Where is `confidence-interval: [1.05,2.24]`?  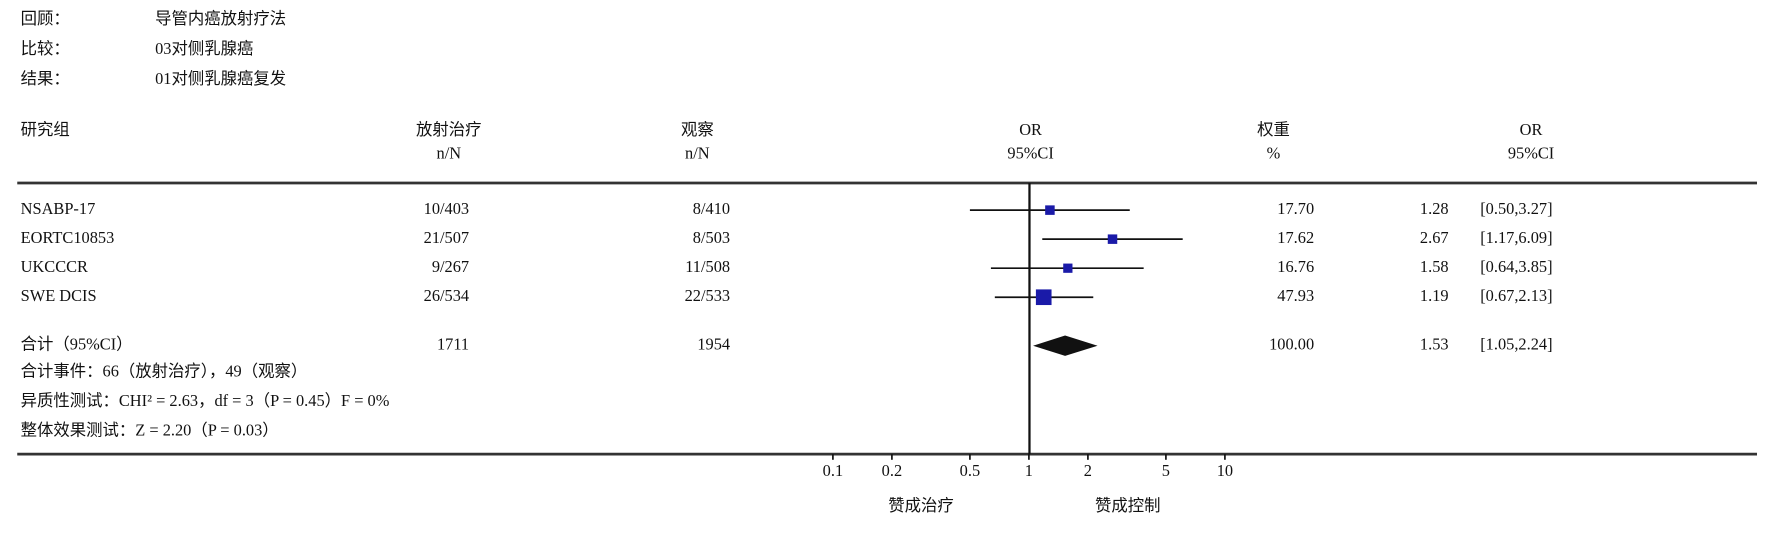
confidence-interval: [1.05,2.24] is located at coordinates (1516, 343).